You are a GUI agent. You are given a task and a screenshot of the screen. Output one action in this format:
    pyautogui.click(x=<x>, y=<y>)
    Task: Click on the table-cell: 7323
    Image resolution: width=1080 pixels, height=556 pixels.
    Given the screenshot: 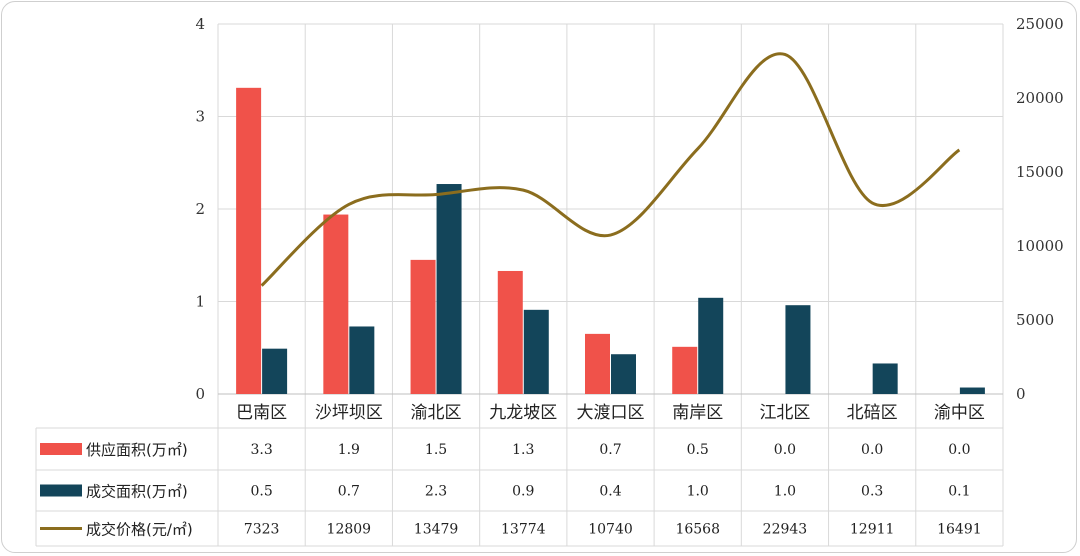 What is the action you would take?
    pyautogui.click(x=262, y=530)
    